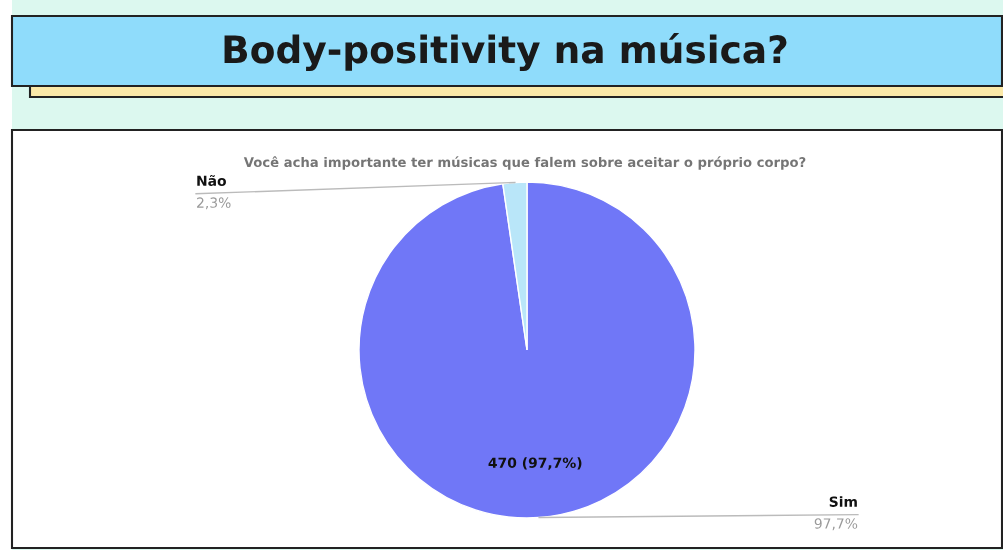 The width and height of the screenshot is (1003, 550). What do you see at coordinates (214, 203) in the screenshot?
I see `text: 2,3%` at bounding box center [214, 203].